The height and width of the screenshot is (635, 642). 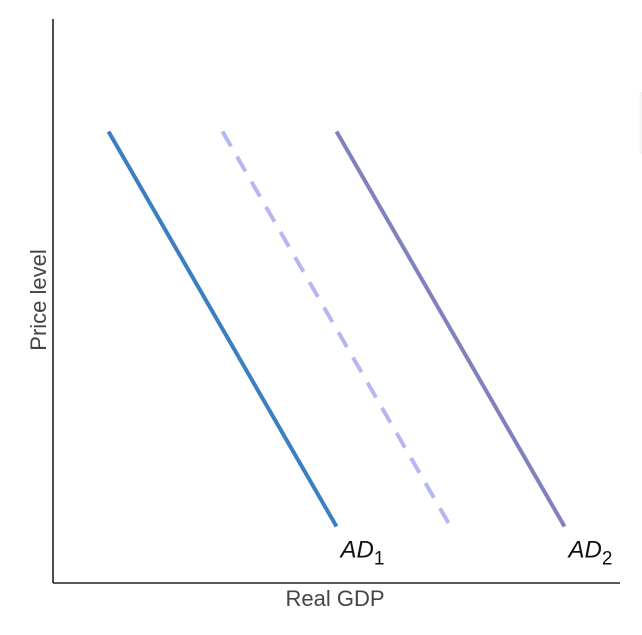 I want to click on x-axis-title: Real GDP, so click(x=334, y=598).